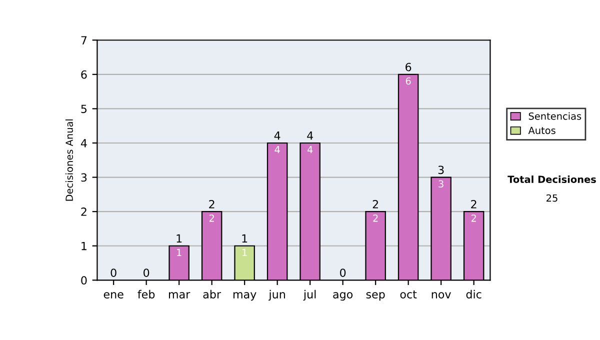 This screenshot has height=340, width=600. What do you see at coordinates (84, 40) in the screenshot?
I see `y-tick-label: 7` at bounding box center [84, 40].